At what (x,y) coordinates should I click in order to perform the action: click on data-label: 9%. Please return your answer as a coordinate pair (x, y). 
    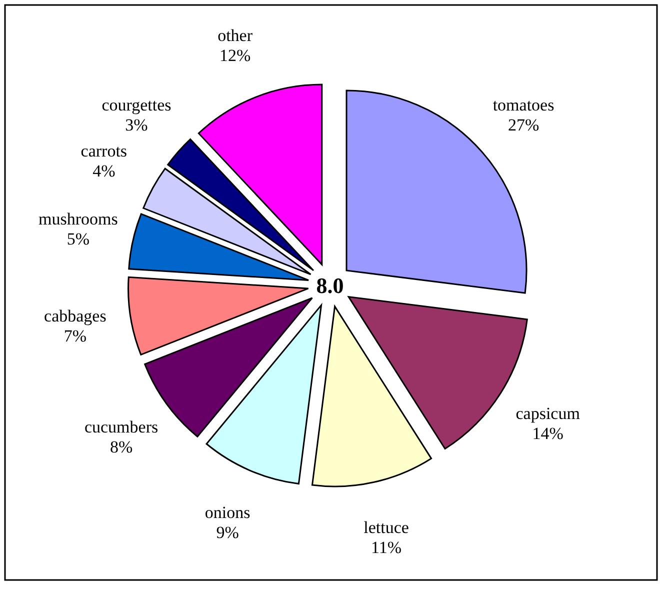
    Looking at the image, I should click on (227, 532).